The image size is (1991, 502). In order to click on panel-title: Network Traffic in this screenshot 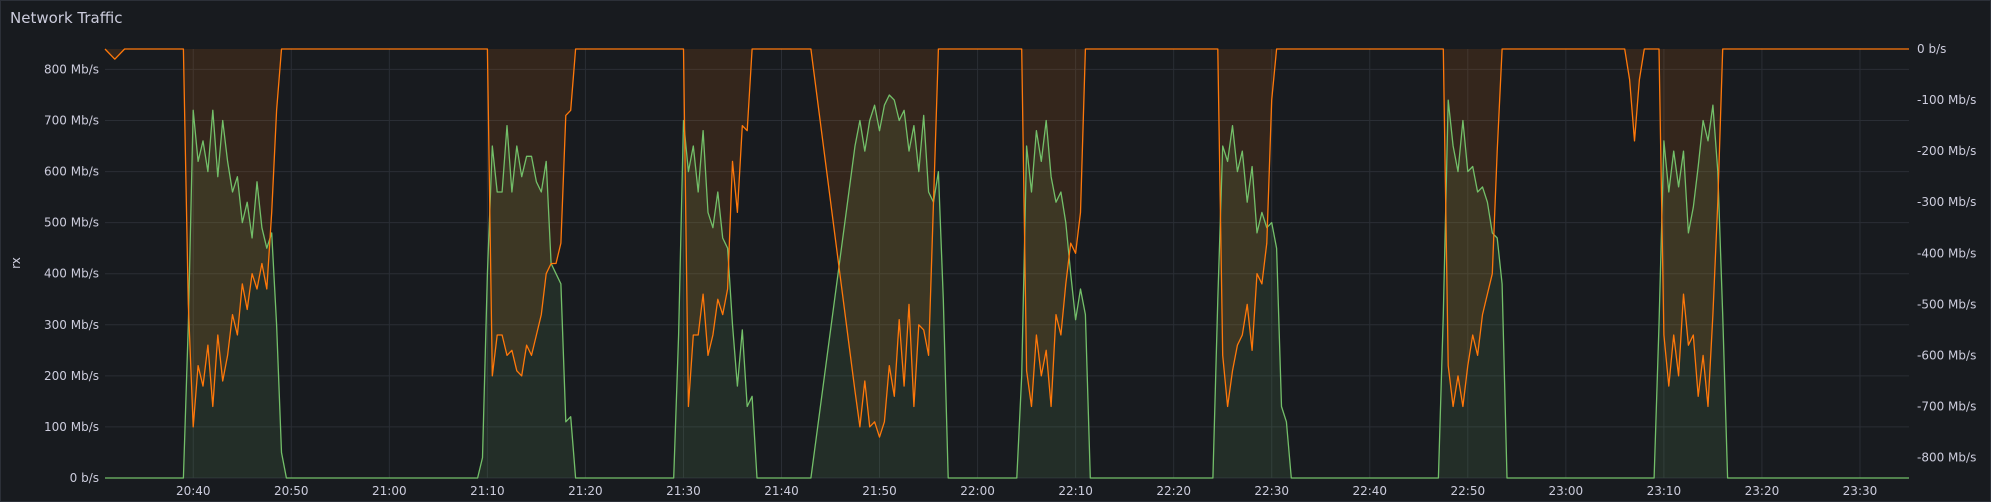, I will do `click(66, 18)`.